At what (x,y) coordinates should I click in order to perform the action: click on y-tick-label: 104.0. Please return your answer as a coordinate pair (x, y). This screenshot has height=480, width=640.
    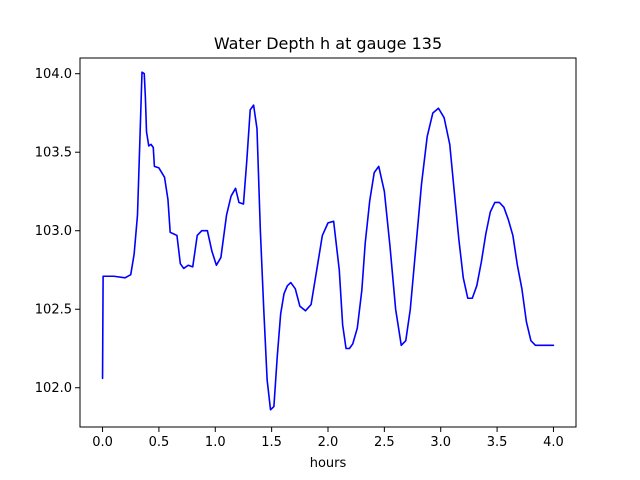
    Looking at the image, I should click on (53, 74).